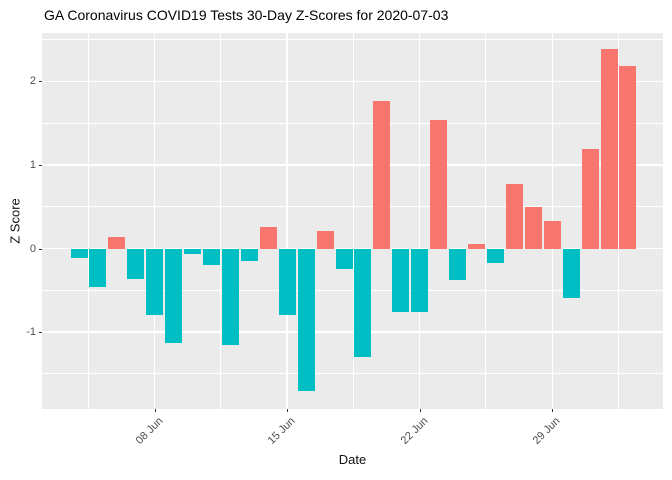 The width and height of the screenshot is (672, 480). I want to click on y-tick-label: 2, so click(32, 81).